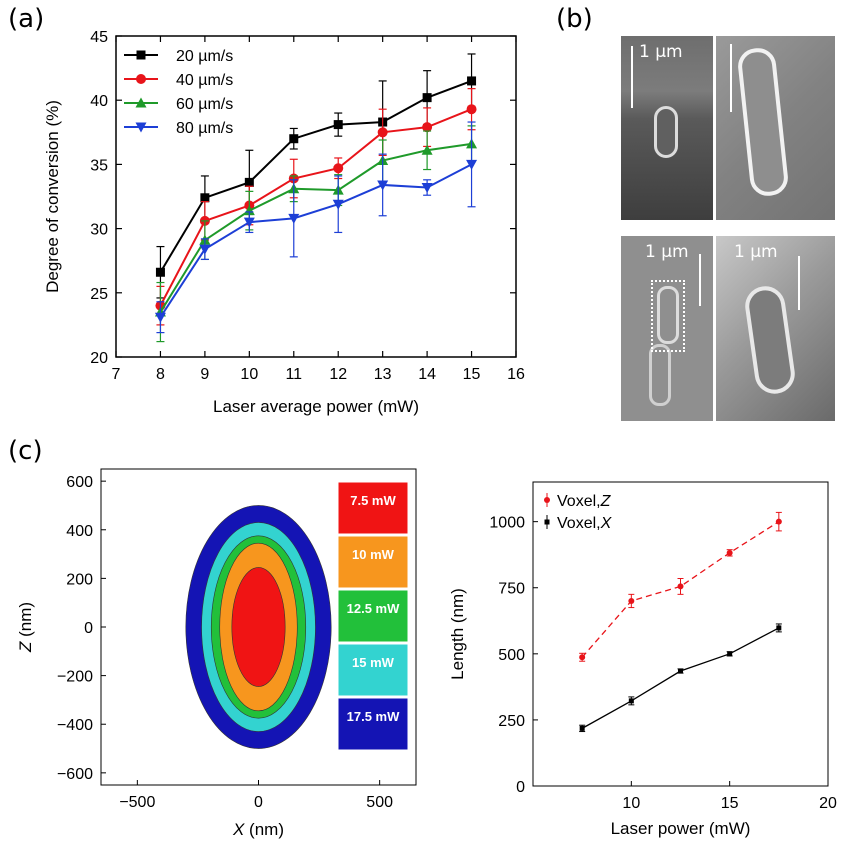 This screenshot has width=841, height=846. What do you see at coordinates (373, 554) in the screenshot?
I see `legend-label: 10 mW` at bounding box center [373, 554].